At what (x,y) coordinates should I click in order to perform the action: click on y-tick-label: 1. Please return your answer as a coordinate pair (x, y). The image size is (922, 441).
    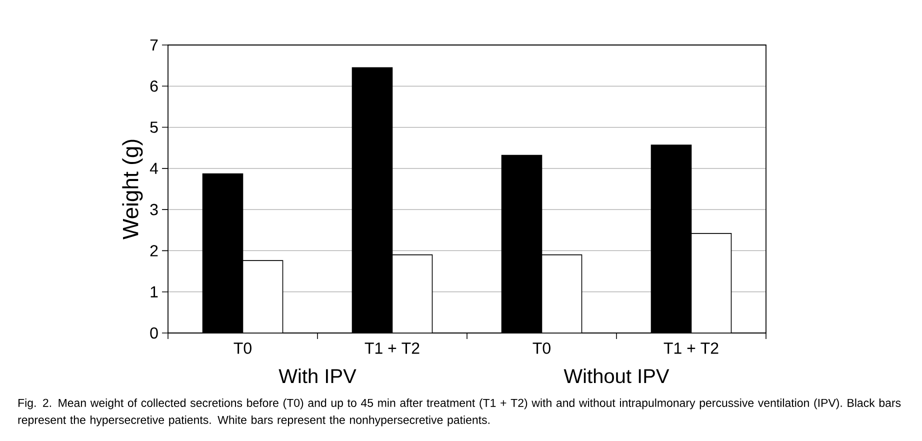
    Looking at the image, I should click on (154, 292).